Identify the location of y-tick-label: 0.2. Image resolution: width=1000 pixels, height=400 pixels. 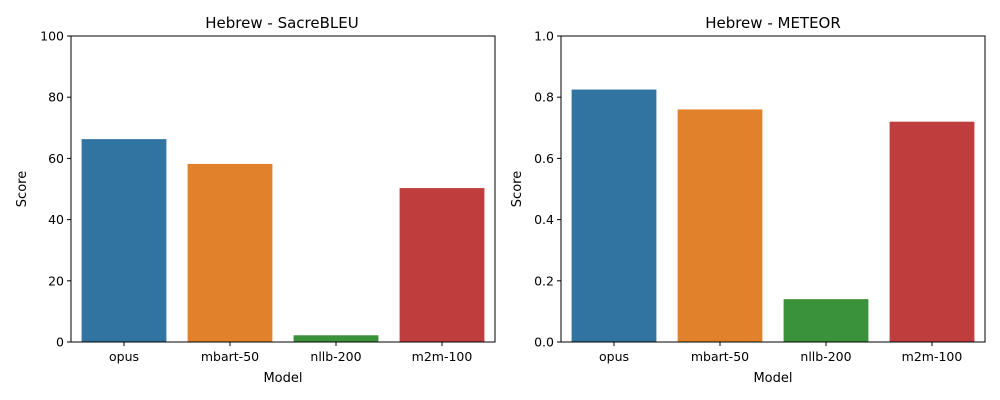
(544, 280).